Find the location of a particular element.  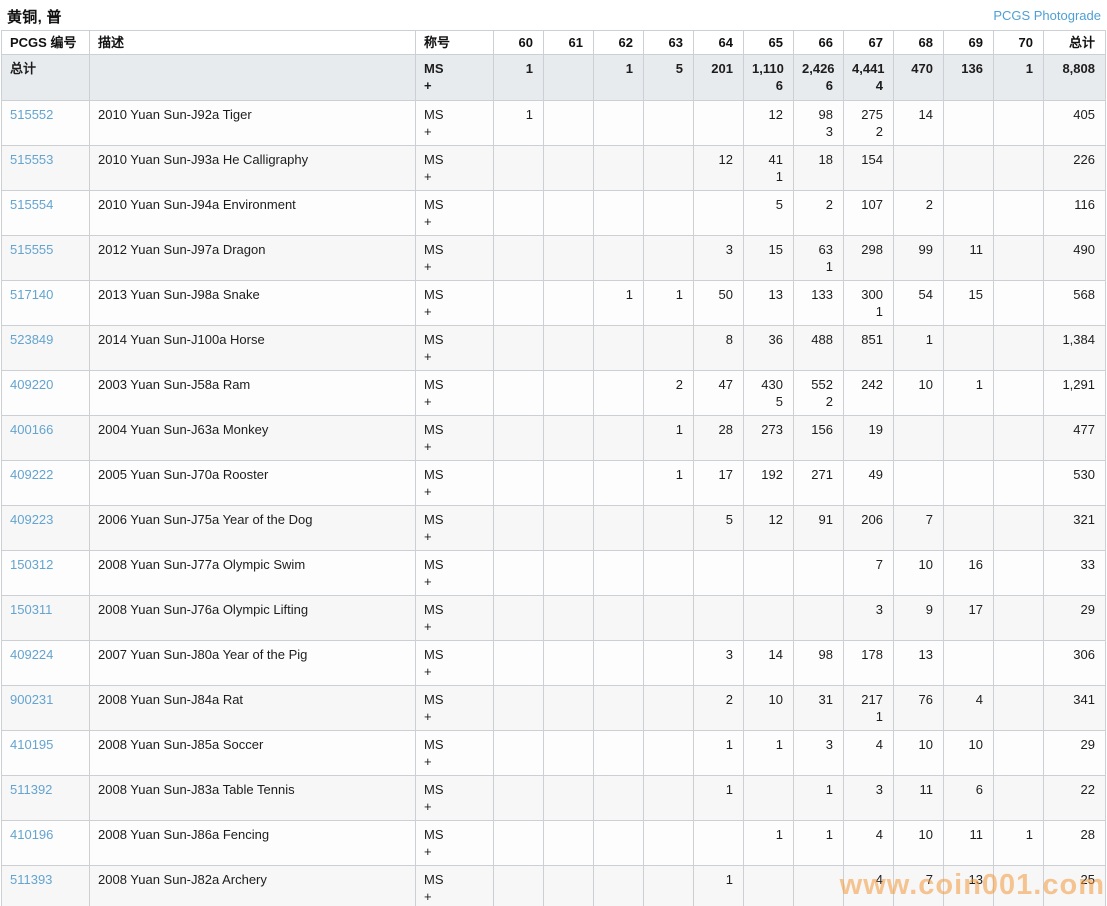

coin-description: 2004 Yuan Sun-J63a Monkey is located at coordinates (252, 438).